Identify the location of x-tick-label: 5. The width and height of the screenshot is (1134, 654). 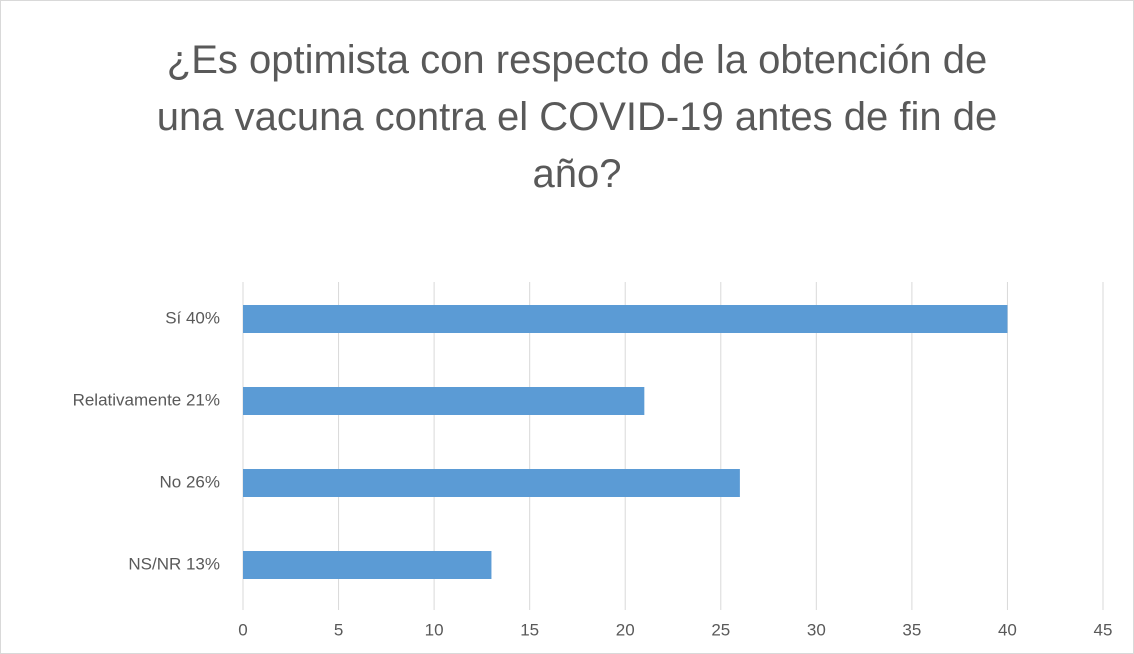
(338, 629).